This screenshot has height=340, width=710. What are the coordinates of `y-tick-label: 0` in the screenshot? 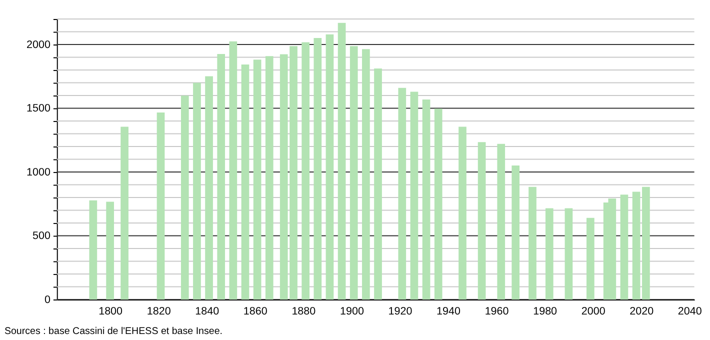 It's located at (47, 300).